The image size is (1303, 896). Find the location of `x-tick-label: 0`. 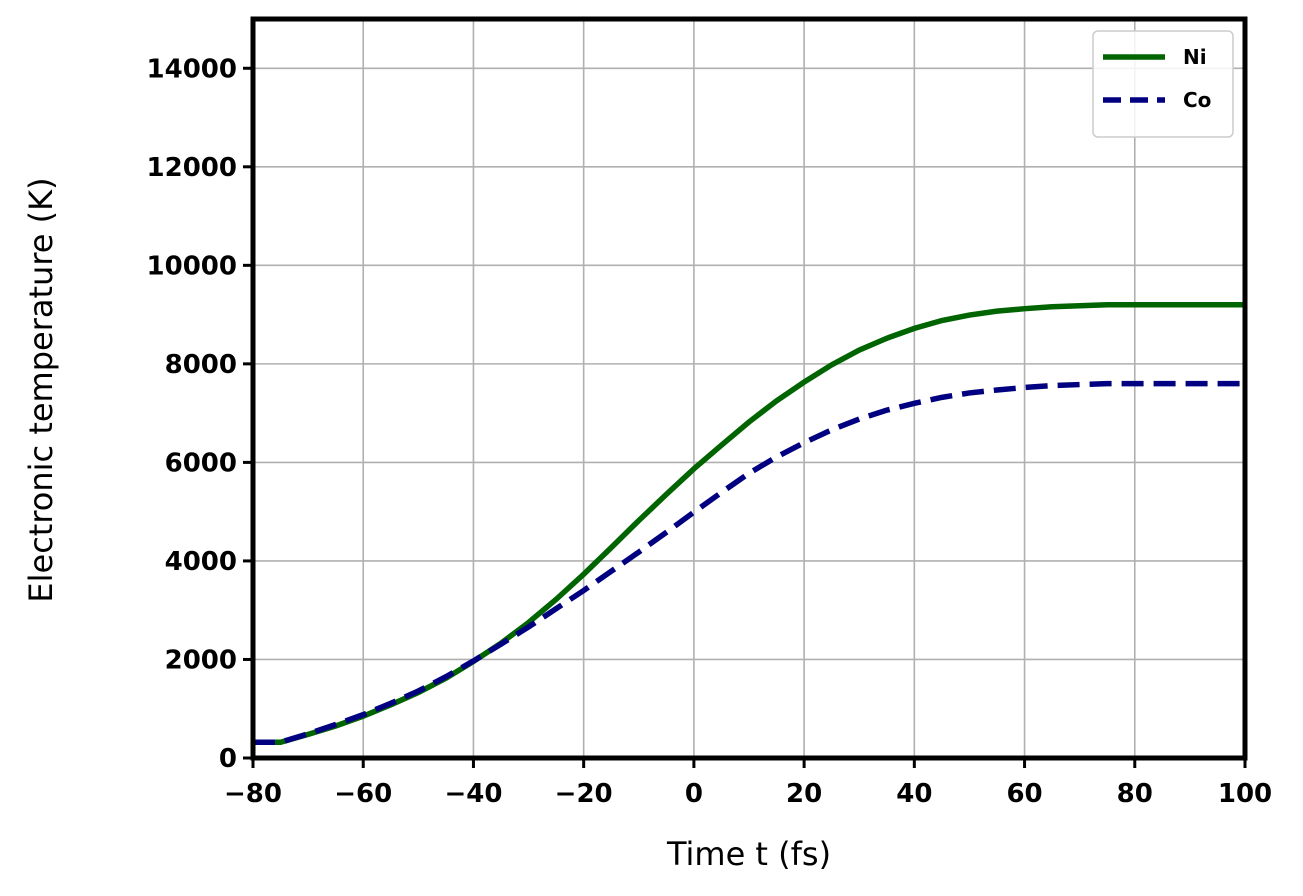

x-tick-label: 0 is located at coordinates (694, 794).